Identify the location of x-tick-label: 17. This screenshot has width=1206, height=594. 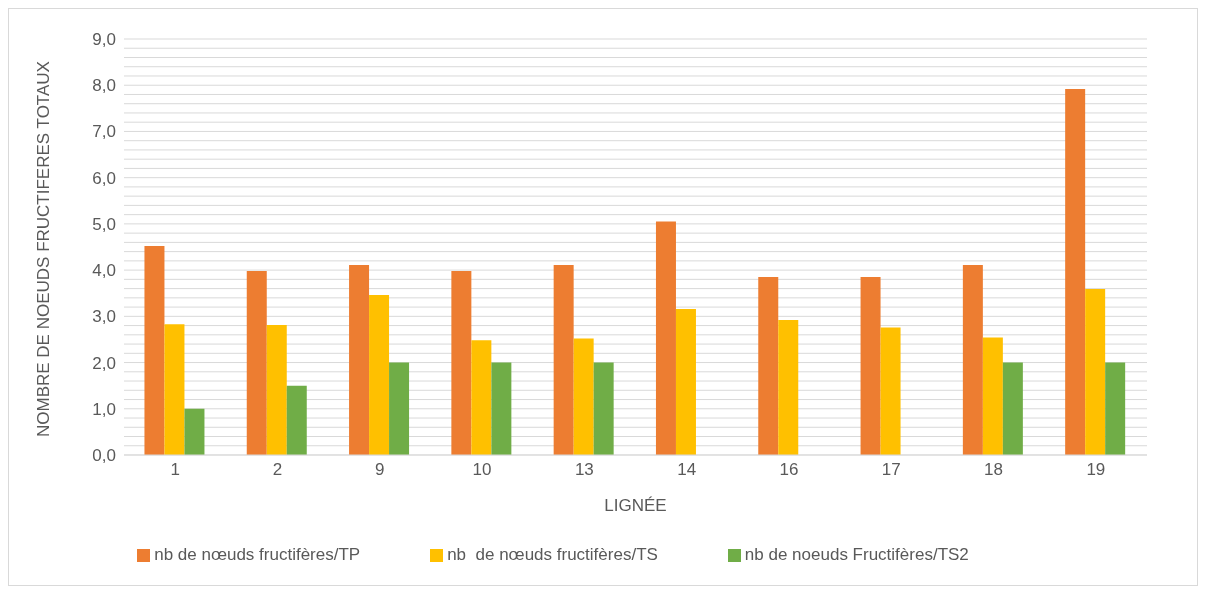
(891, 470).